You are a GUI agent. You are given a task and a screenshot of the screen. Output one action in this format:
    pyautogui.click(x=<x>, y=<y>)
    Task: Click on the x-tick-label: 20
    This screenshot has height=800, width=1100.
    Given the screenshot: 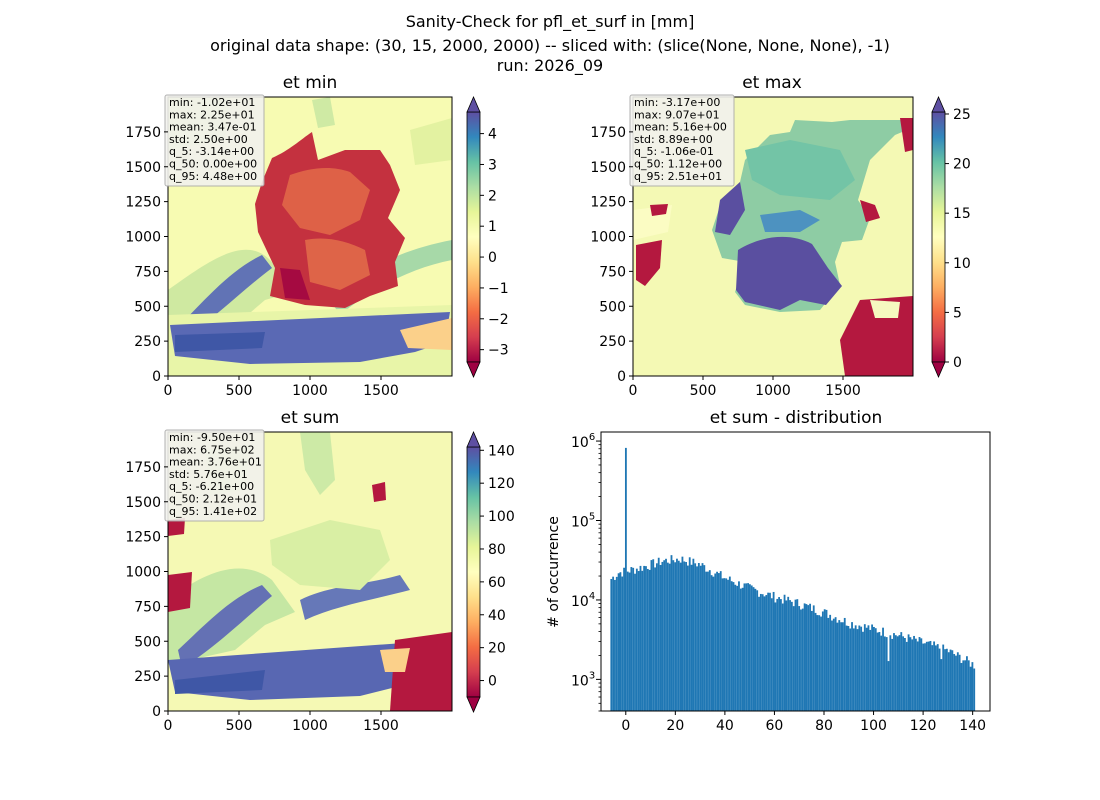 What is the action you would take?
    pyautogui.click(x=675, y=726)
    